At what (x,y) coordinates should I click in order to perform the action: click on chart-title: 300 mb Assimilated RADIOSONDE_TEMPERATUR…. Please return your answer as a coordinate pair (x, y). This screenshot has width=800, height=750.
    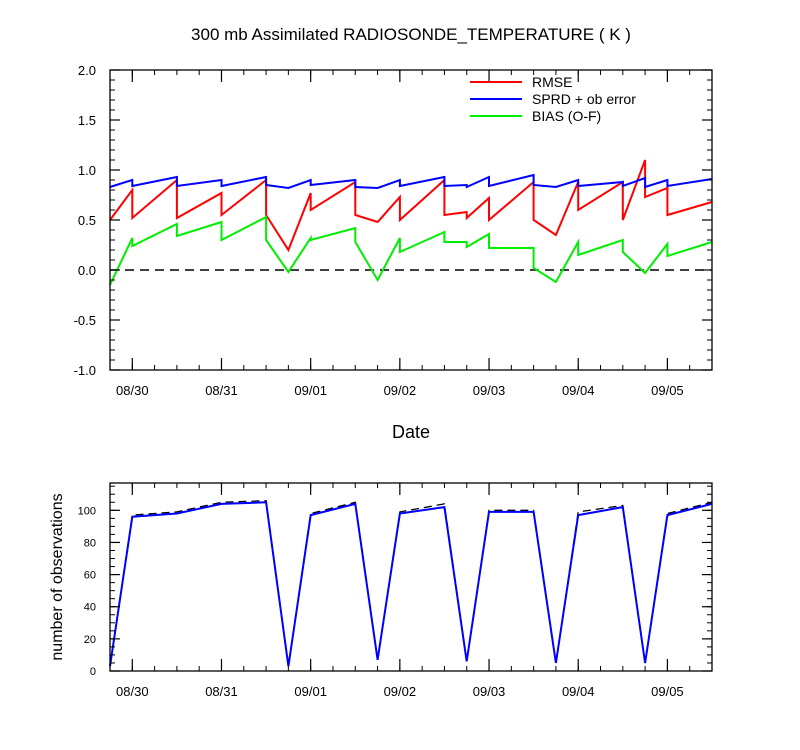
    Looking at the image, I should click on (411, 34).